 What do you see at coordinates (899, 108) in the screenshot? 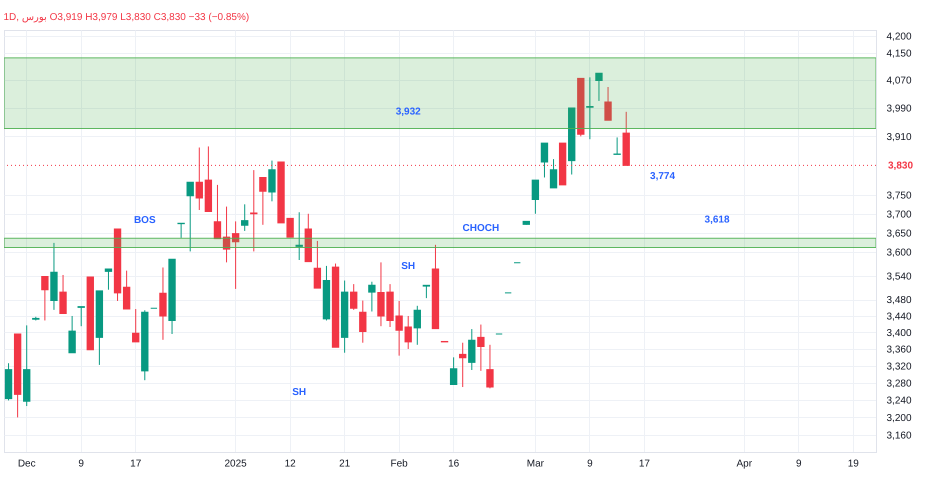
I see `y-tick-label: 3,990` at bounding box center [899, 108].